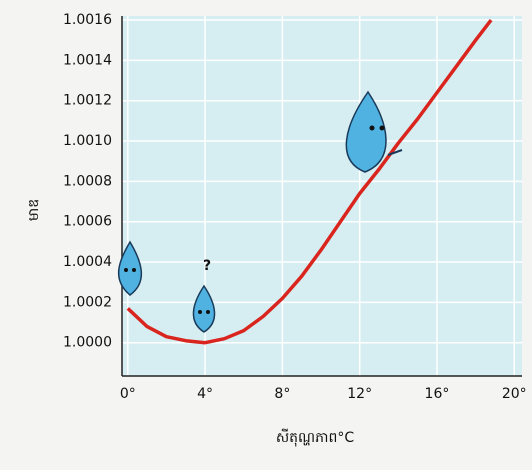 Image resolution: width=532 pixels, height=470 pixels. What do you see at coordinates (359, 394) in the screenshot?
I see `x-tick-label: 12°` at bounding box center [359, 394].